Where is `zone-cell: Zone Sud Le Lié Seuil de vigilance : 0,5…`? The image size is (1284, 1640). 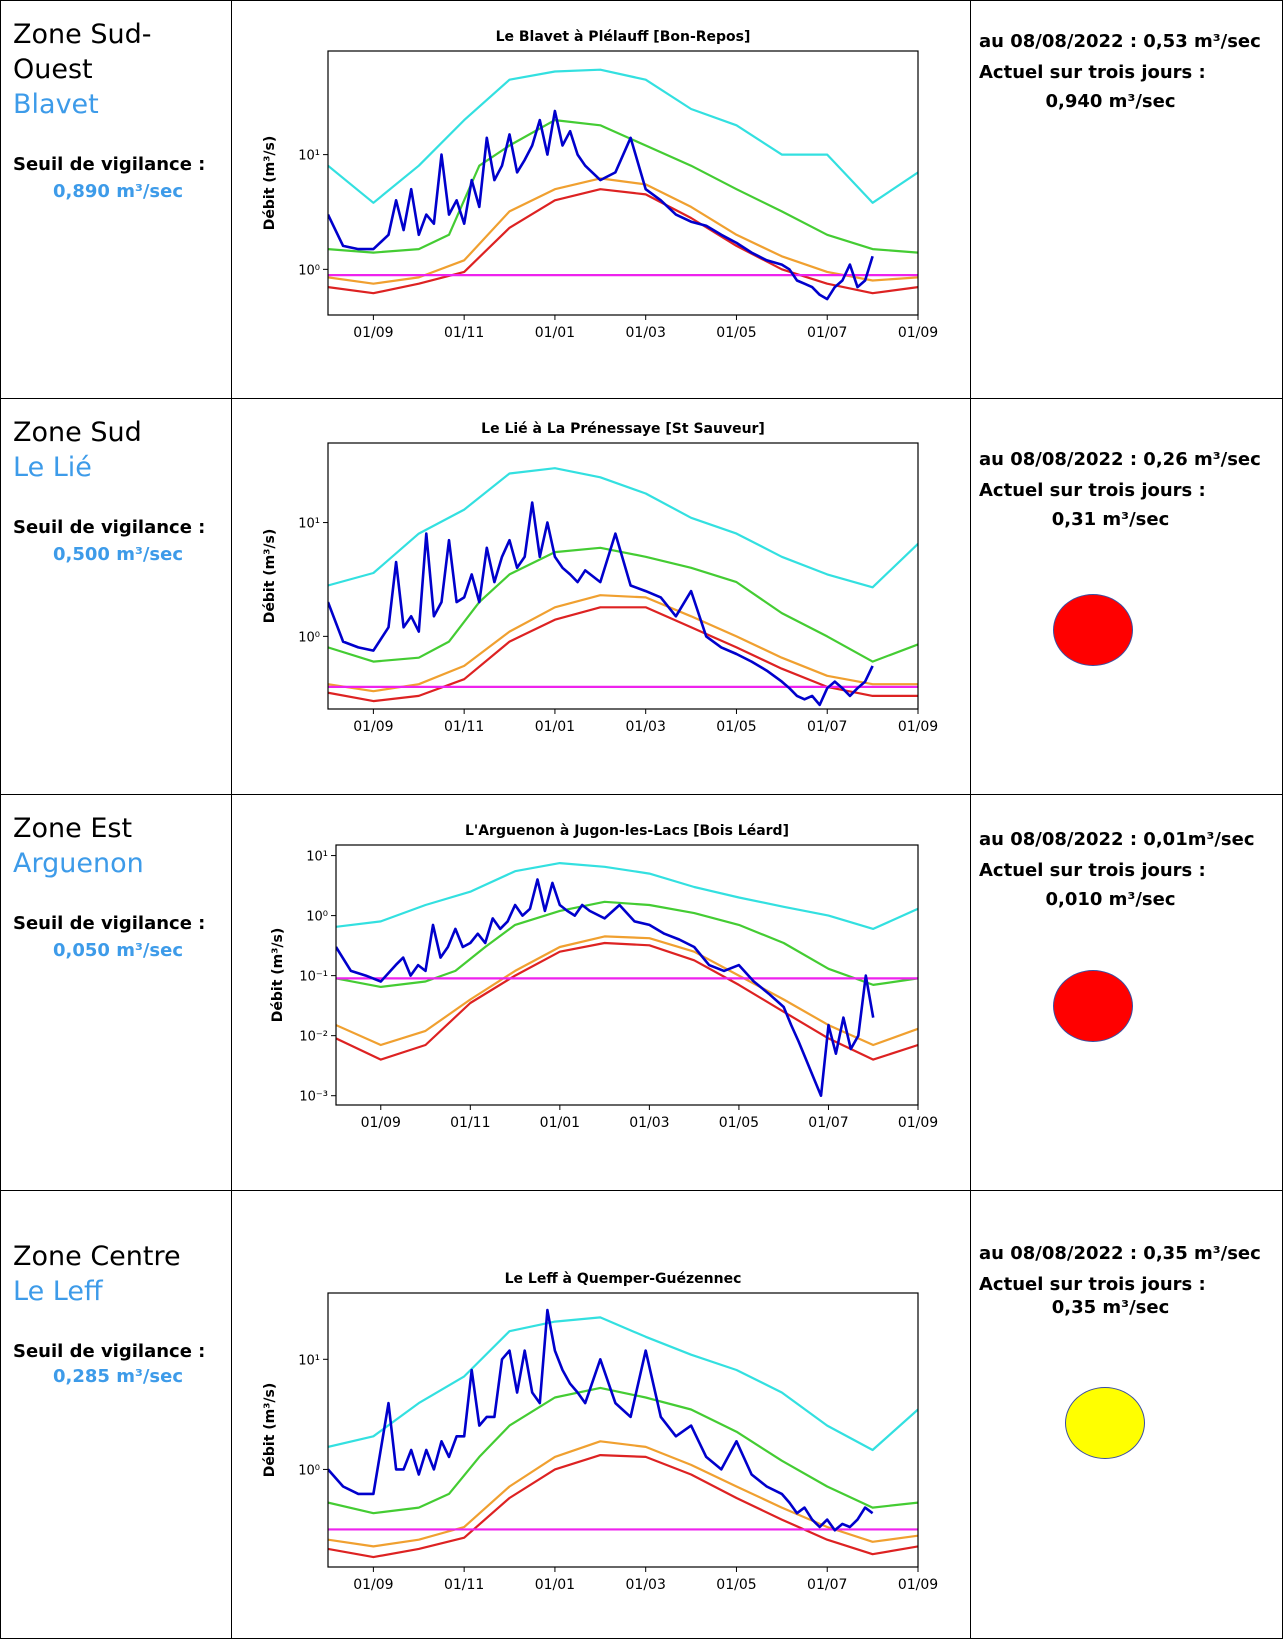 zone-cell: Zone Sud Le Lié Seuil de vigilance : 0,5… is located at coordinates (116, 596).